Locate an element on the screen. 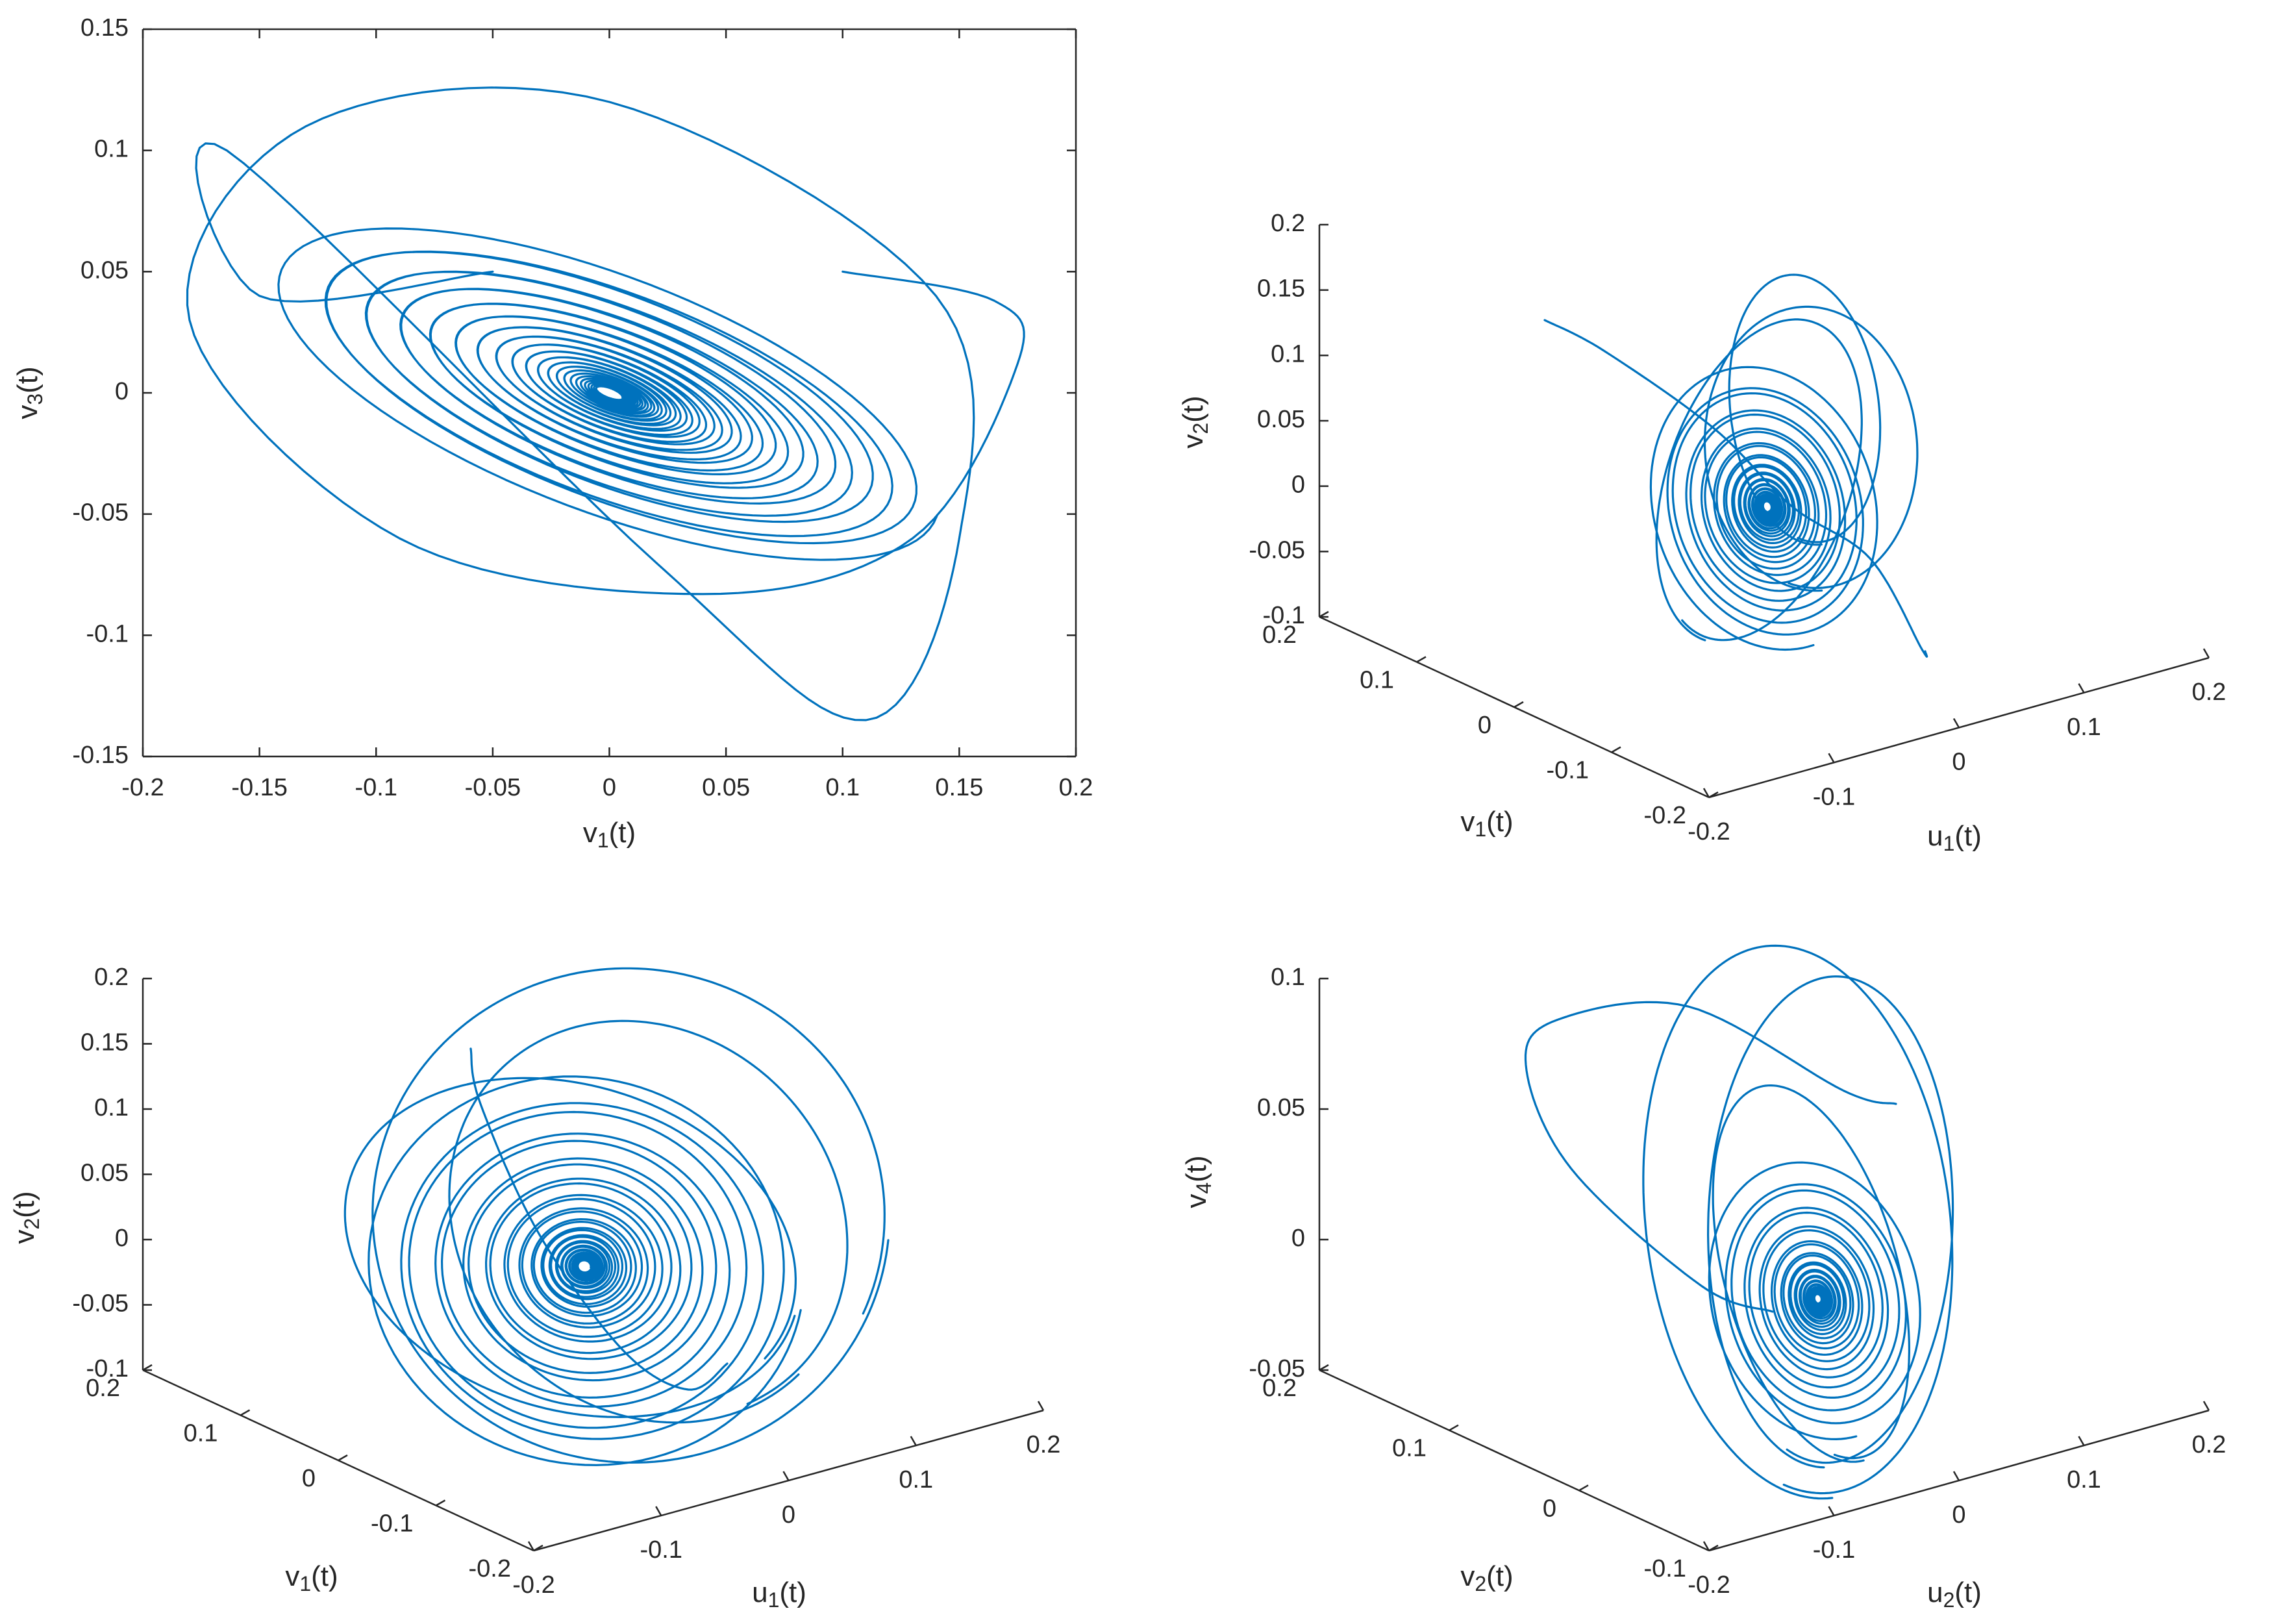 This screenshot has width=2281, height=1624. panel-4-xlabel: u2(t) is located at coordinates (1955, 1594).